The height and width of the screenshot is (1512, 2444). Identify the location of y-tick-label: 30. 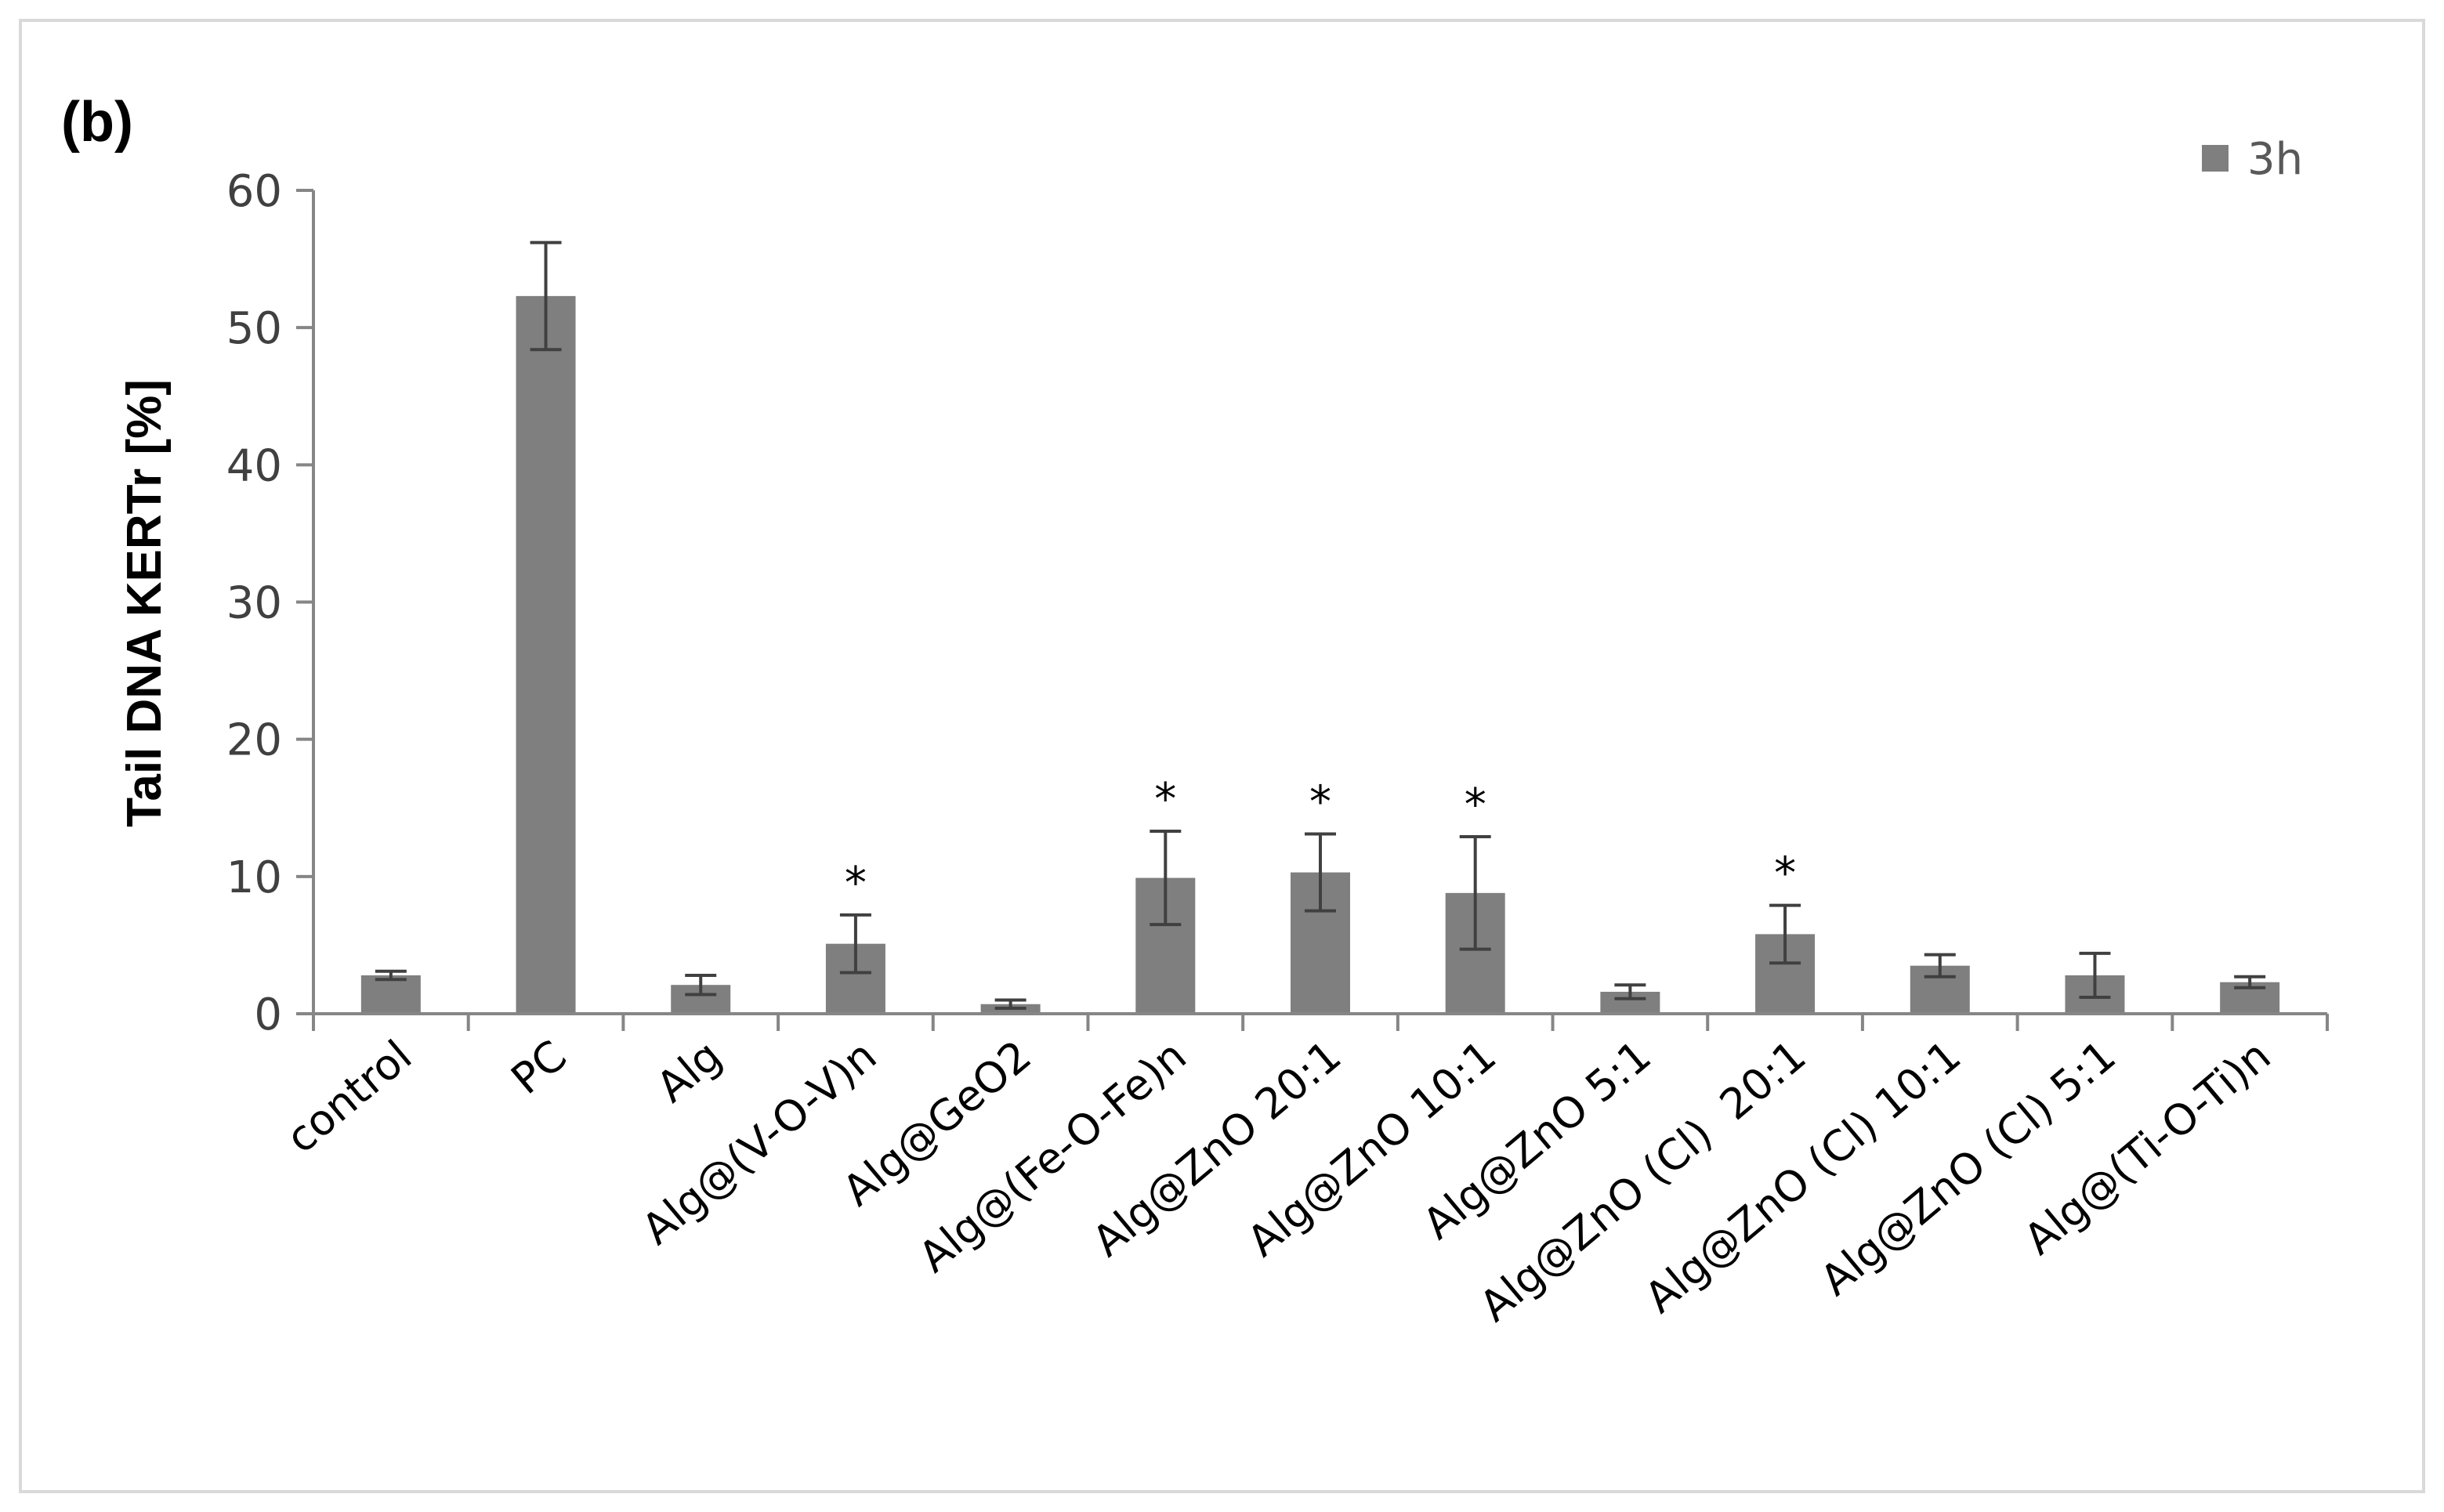
(254, 604).